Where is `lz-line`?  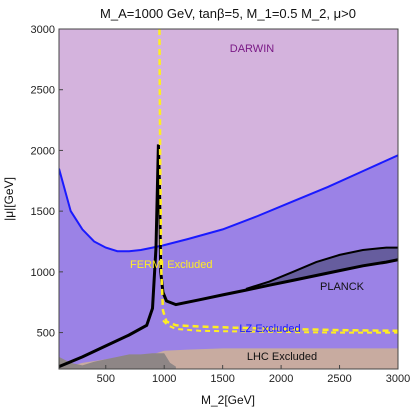 lz-line is located at coordinates (280, 326).